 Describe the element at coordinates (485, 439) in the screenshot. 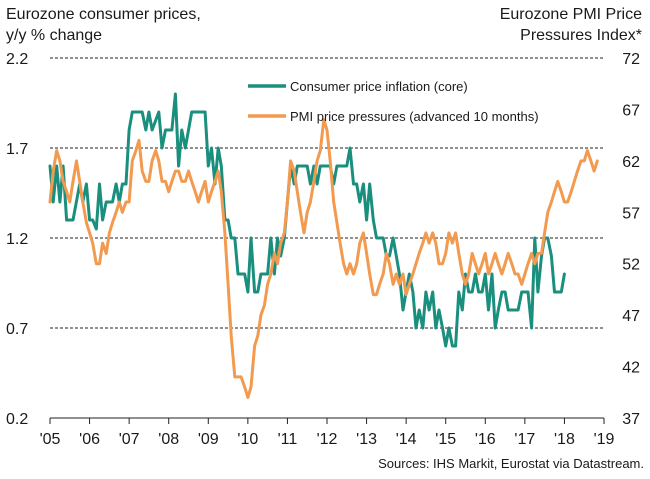

I see `x-tick-label: '16` at that location.